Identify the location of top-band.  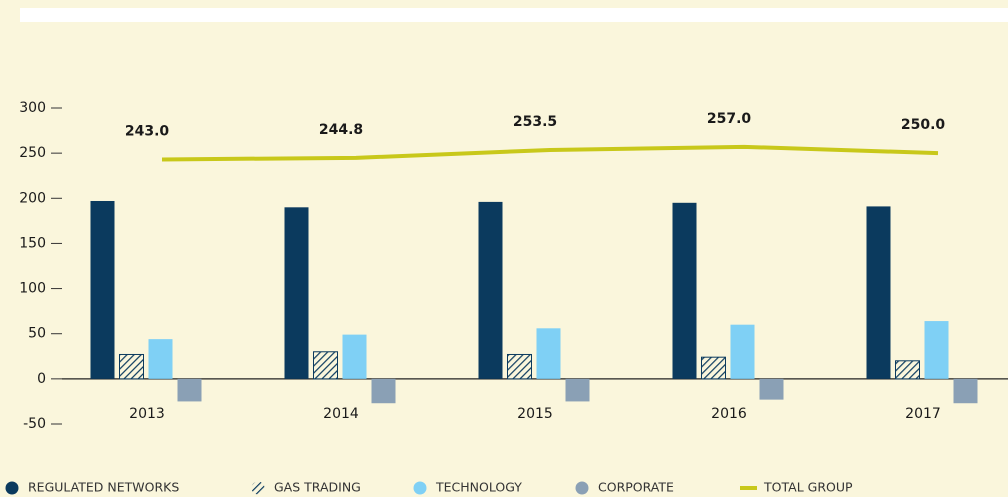
(514, 15).